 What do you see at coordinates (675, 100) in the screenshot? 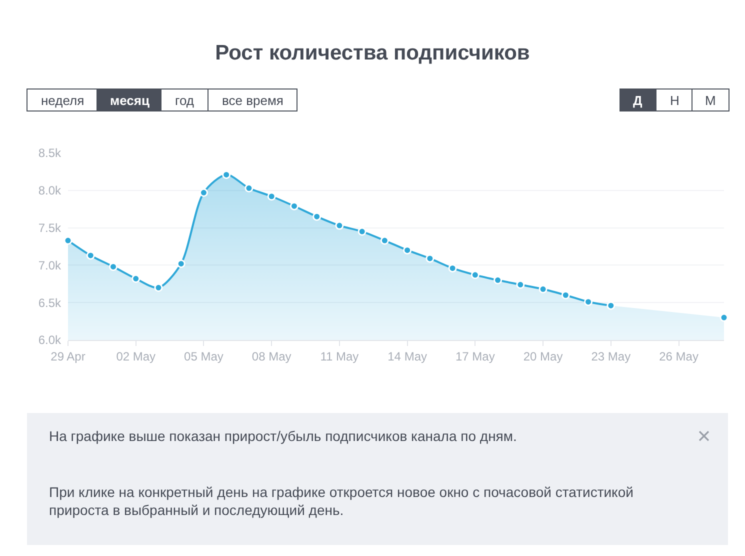
I see `text: Н` at bounding box center [675, 100].